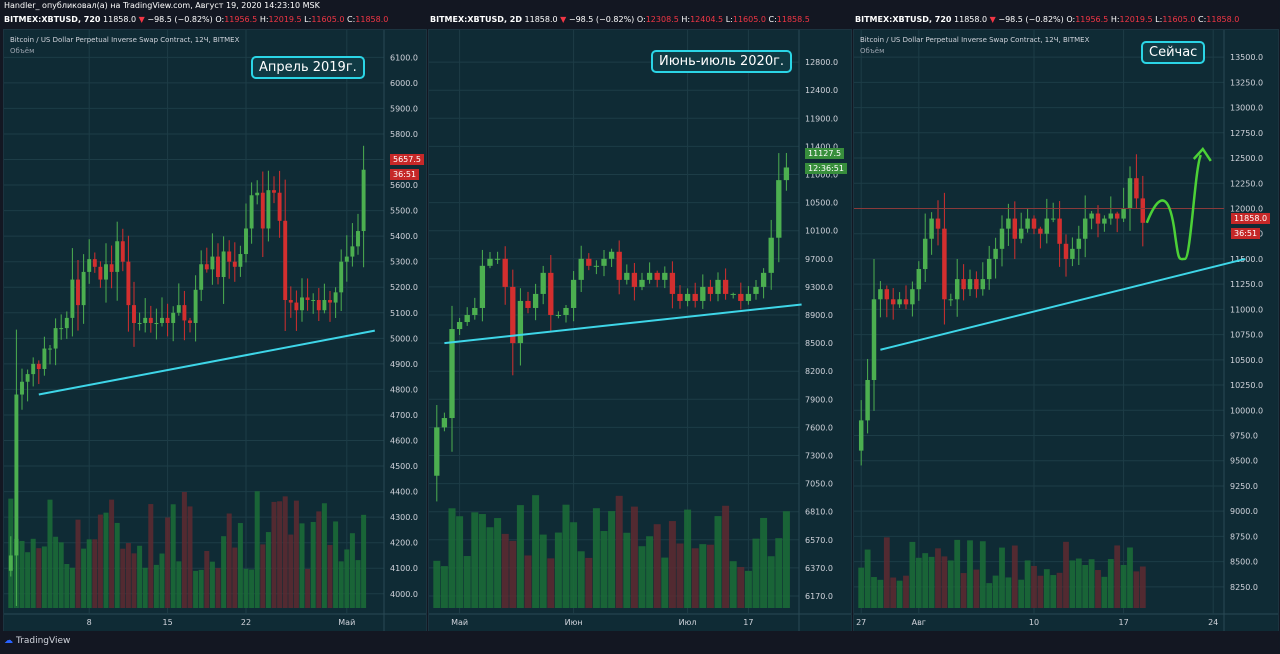 This screenshot has height=654, width=1280. What do you see at coordinates (1244, 486) in the screenshot?
I see `price-axis-label: 9250.0` at bounding box center [1244, 486].